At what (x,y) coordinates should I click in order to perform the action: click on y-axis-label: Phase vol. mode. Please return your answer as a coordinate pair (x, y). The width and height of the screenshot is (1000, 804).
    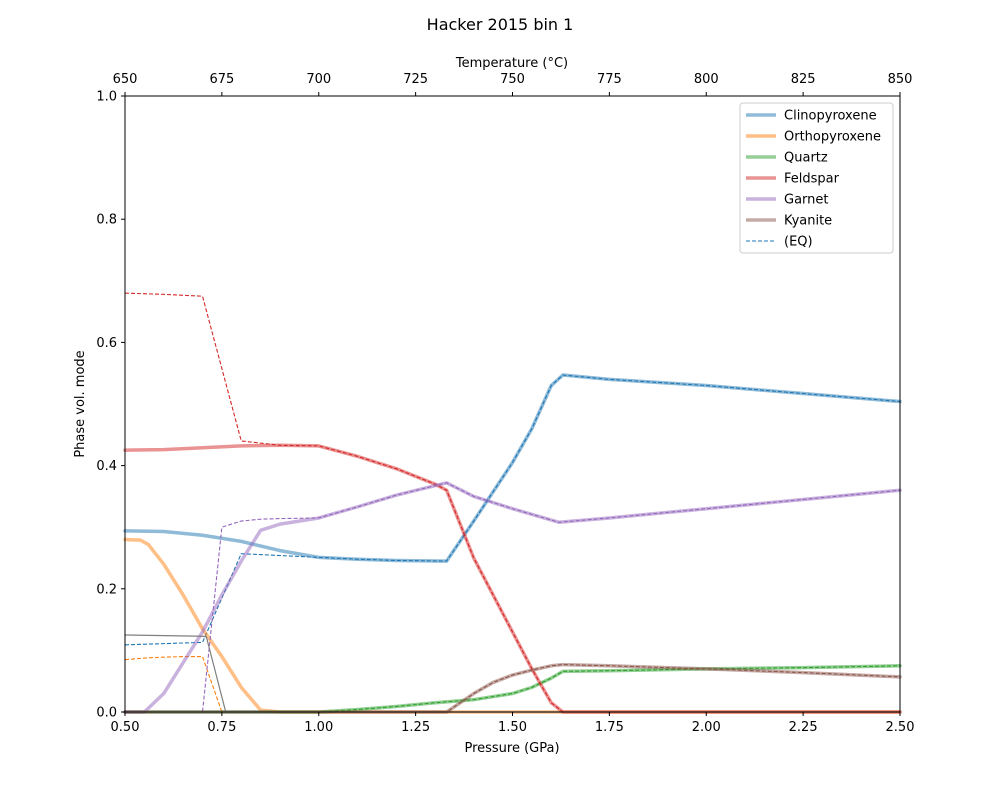
    Looking at the image, I should click on (80, 403).